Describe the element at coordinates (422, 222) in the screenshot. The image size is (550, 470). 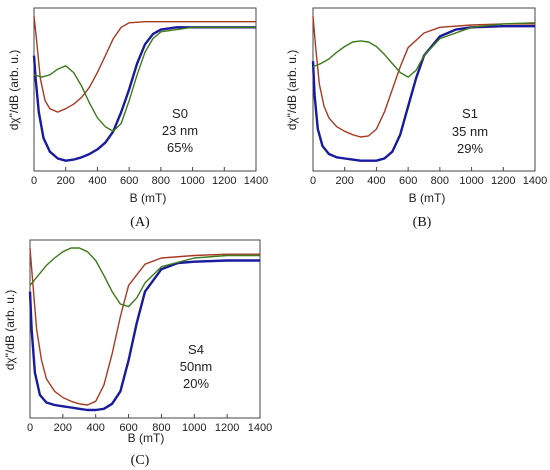
I see `panel-label: (B)` at that location.